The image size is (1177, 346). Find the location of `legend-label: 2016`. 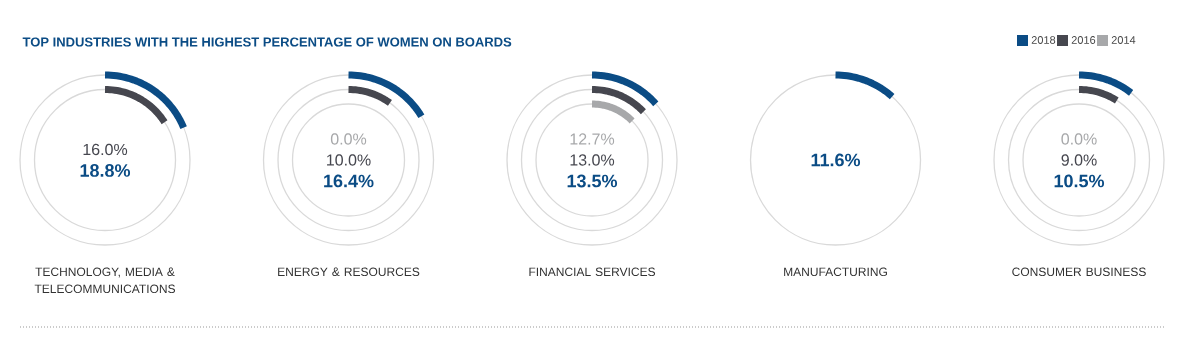

legend-label: 2016 is located at coordinates (1083, 40).